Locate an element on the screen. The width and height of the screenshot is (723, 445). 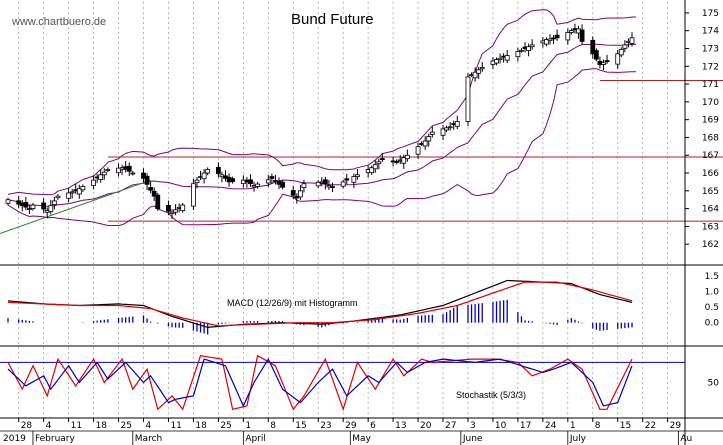
stochastic-label: Stochastik (5/3/3) is located at coordinates (491, 395).